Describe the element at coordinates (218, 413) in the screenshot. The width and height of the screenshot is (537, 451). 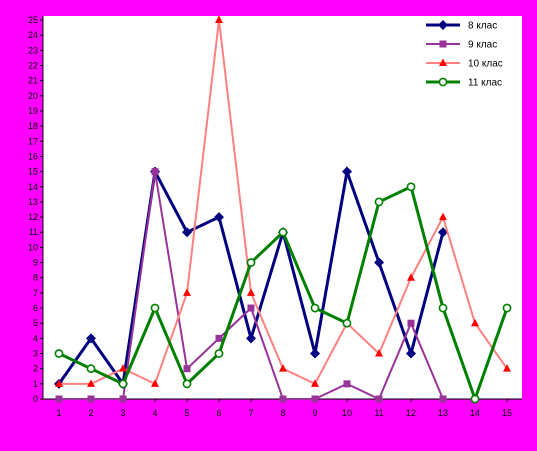
I see `x-tick-label: 6` at that location.